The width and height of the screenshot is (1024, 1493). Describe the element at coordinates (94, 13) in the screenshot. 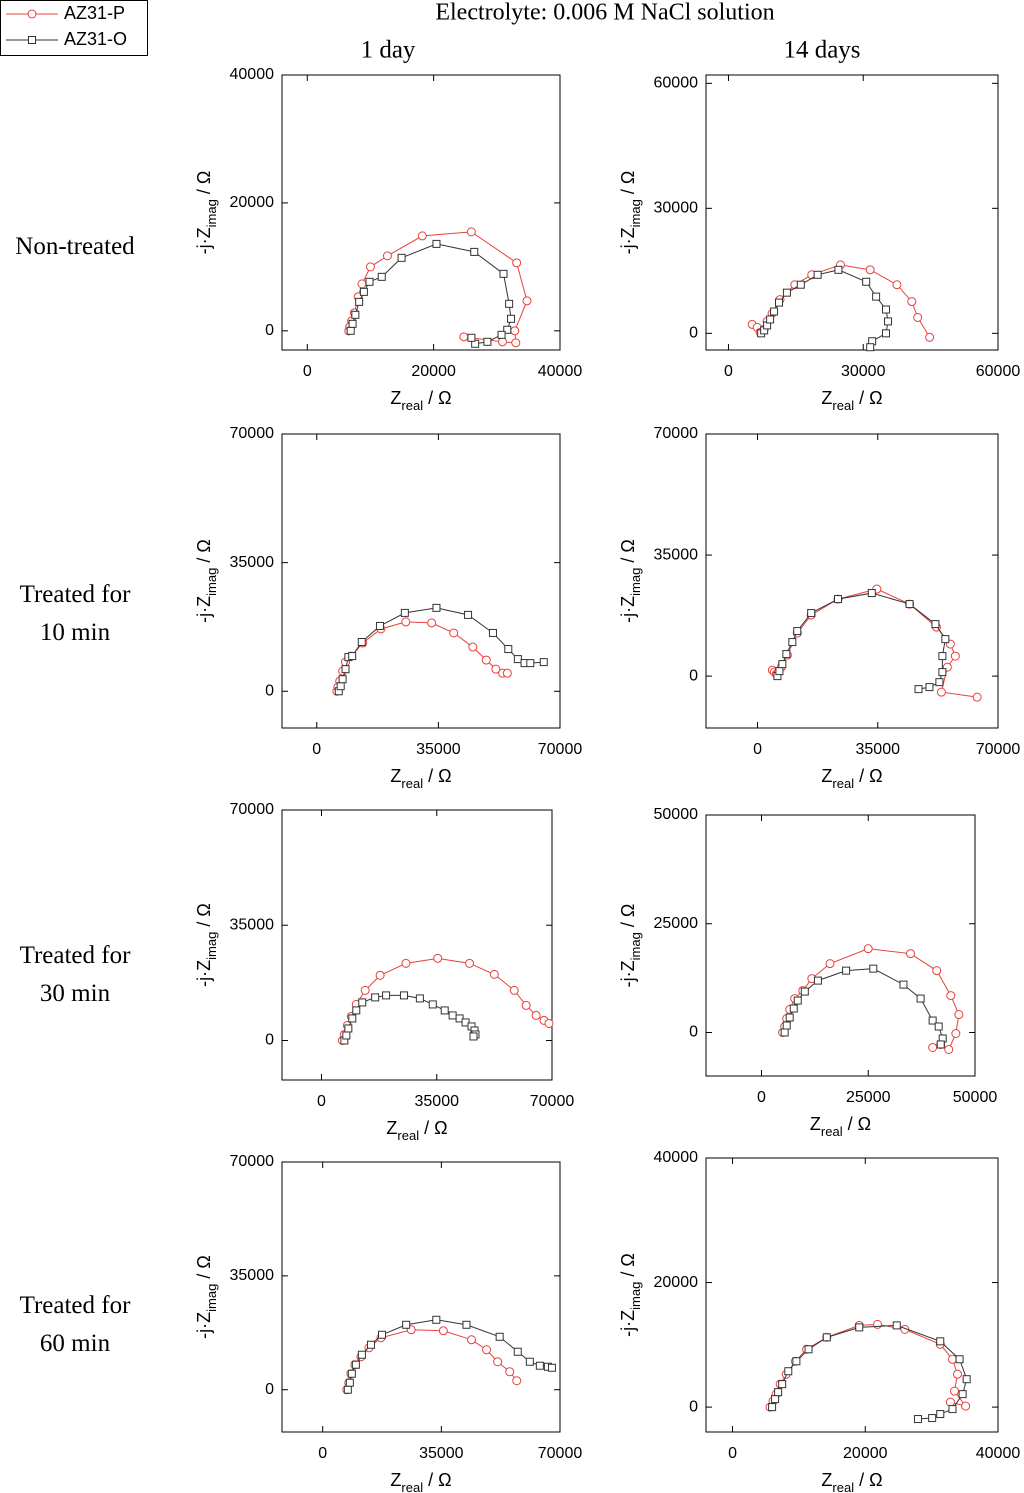

I see `legend-label: AZ31-P` at that location.